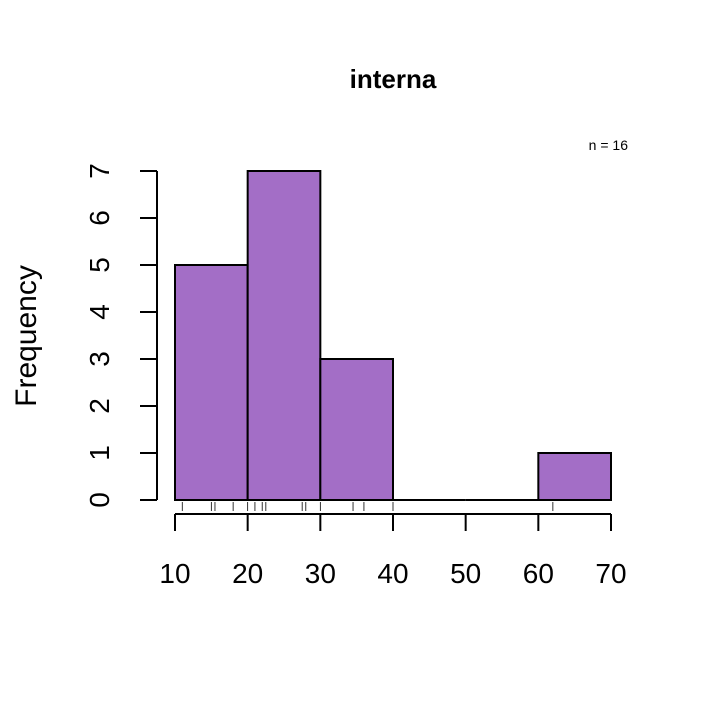 The height and width of the screenshot is (710, 710). What do you see at coordinates (465, 573) in the screenshot?
I see `x-tick-label: 50` at bounding box center [465, 573].